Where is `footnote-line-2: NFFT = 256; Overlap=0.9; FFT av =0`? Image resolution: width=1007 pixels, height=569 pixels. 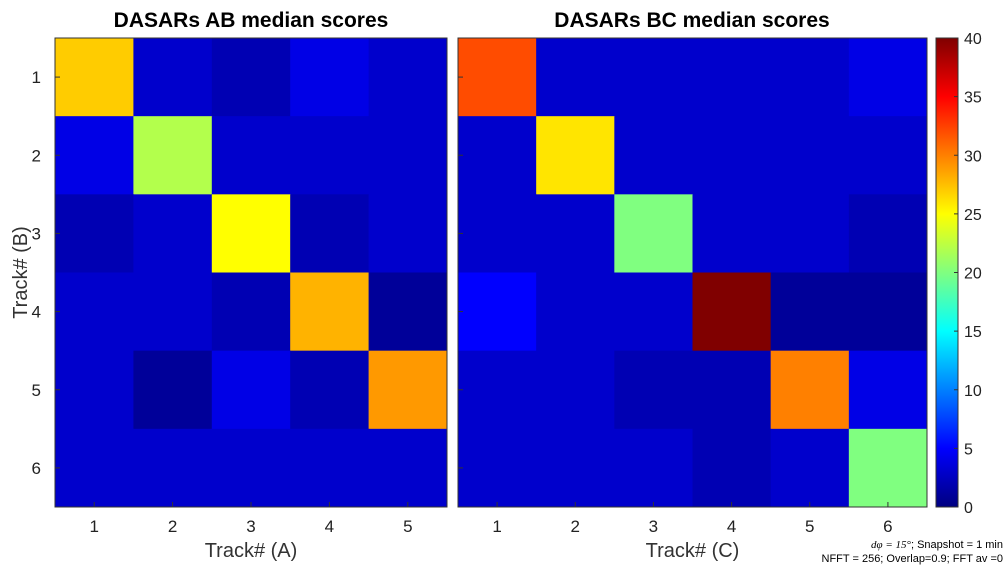
footnote-line-2: NFFT = 256; Overlap=0.9; FFT av =0 is located at coordinates (912, 559).